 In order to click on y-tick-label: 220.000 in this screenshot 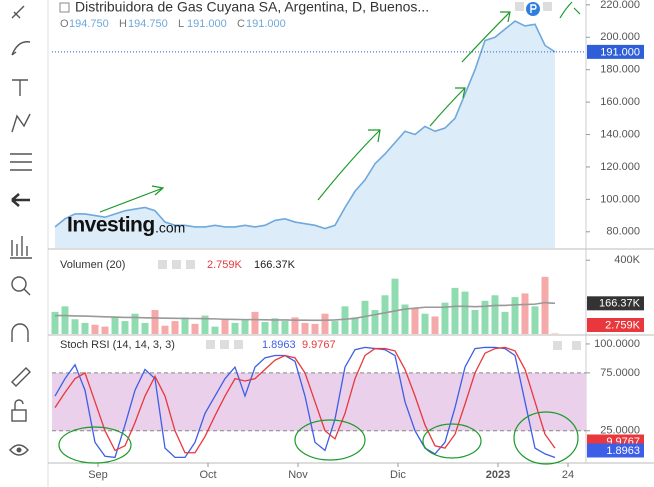, I will do `click(620, 5)`.